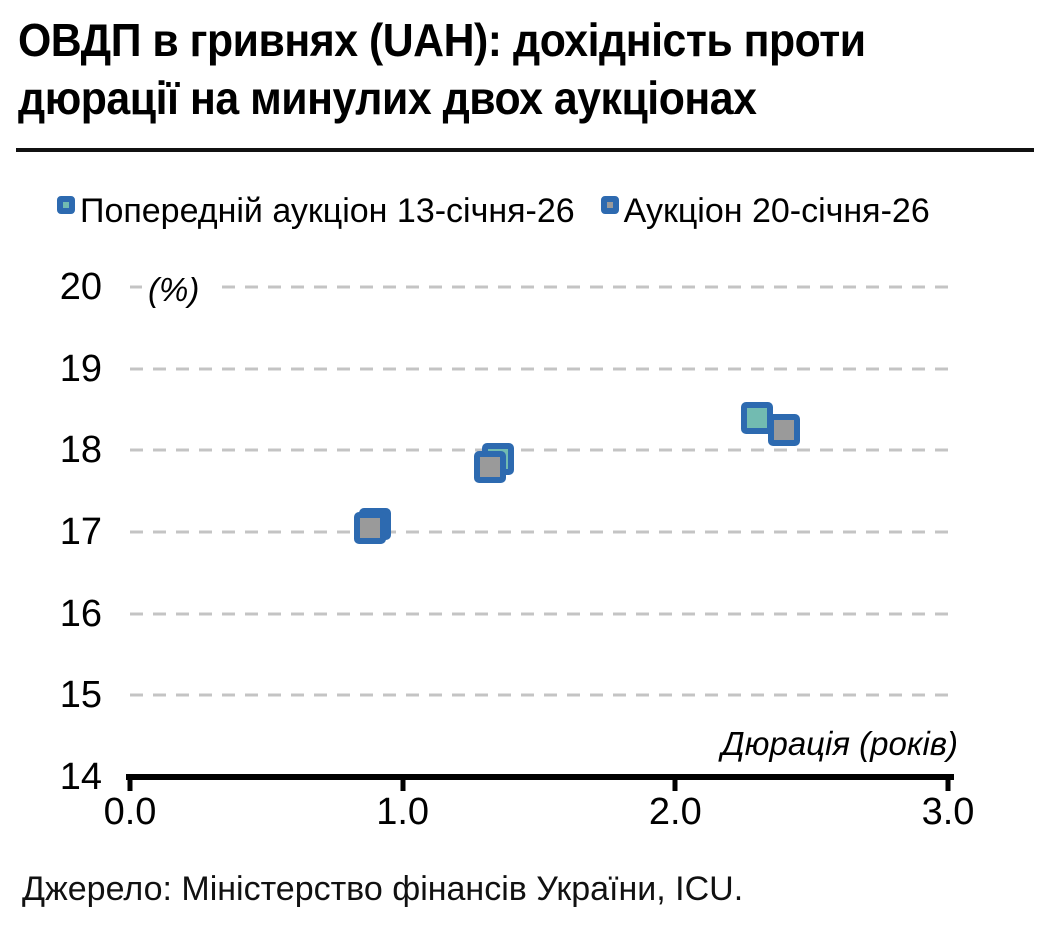 Image resolution: width=1050 pixels, height=948 pixels. What do you see at coordinates (80, 368) in the screenshot?
I see `y-tick-label-19: 19` at bounding box center [80, 368].